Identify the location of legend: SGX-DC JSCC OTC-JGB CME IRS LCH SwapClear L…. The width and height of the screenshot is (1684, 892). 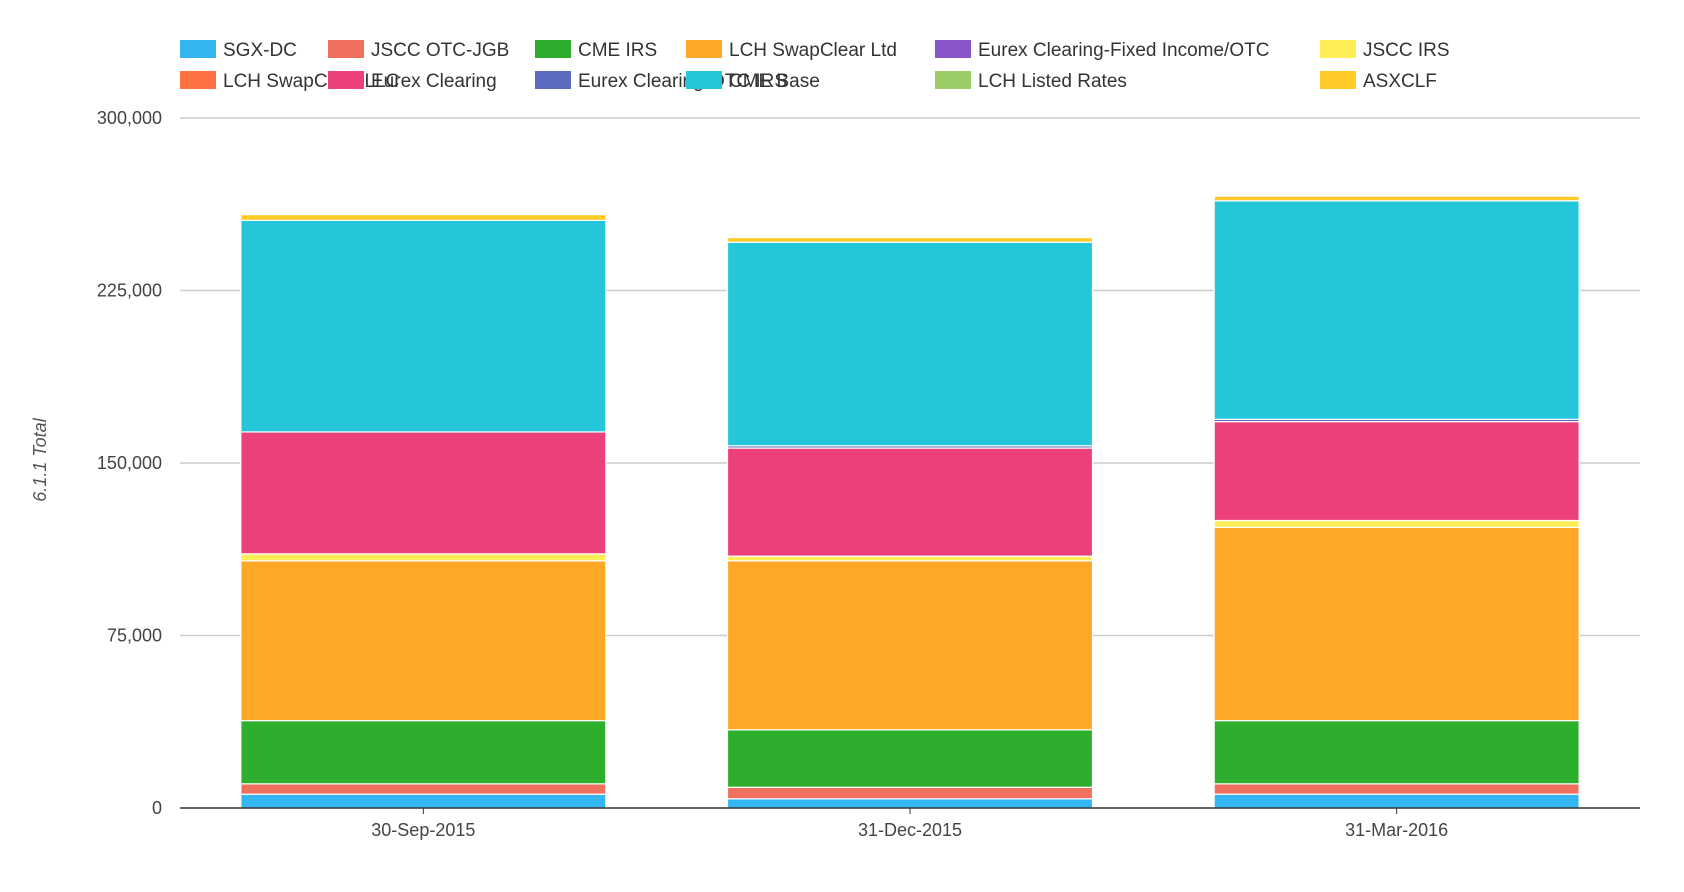
(815, 66).